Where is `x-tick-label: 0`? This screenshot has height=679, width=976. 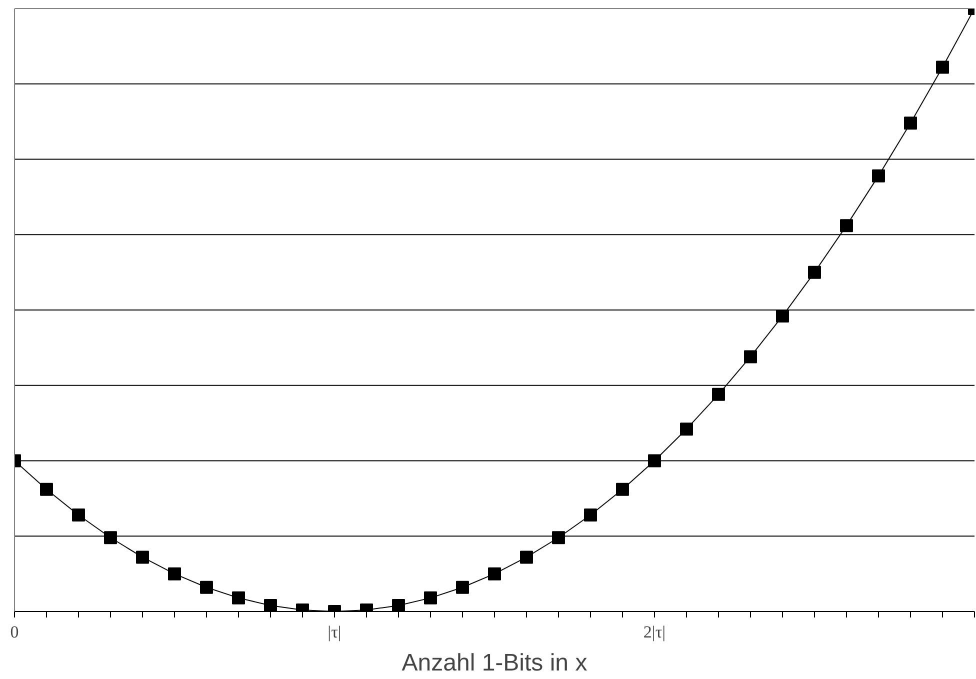 x-tick-label: 0 is located at coordinates (14, 632).